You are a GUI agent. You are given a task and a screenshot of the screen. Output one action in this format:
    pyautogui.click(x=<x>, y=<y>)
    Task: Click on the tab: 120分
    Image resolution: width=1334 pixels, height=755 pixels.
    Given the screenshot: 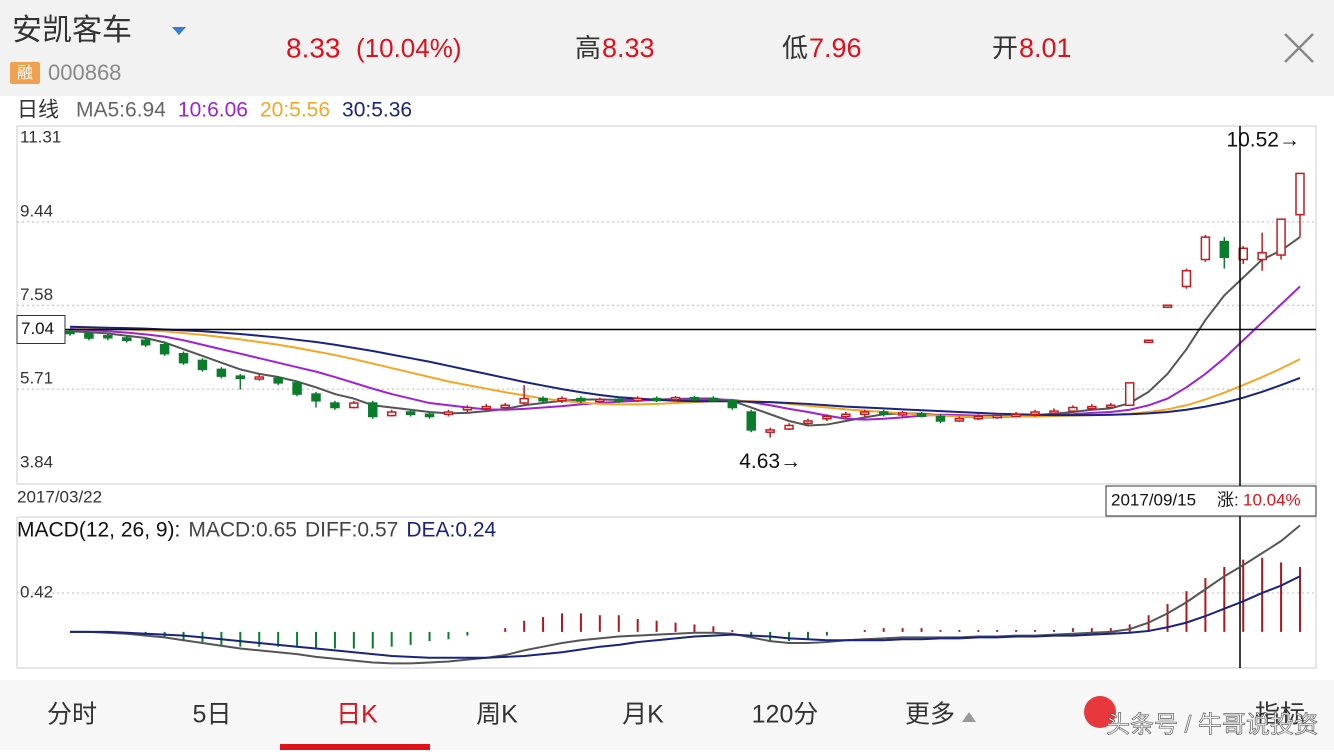 What is the action you would take?
    pyautogui.click(x=785, y=715)
    